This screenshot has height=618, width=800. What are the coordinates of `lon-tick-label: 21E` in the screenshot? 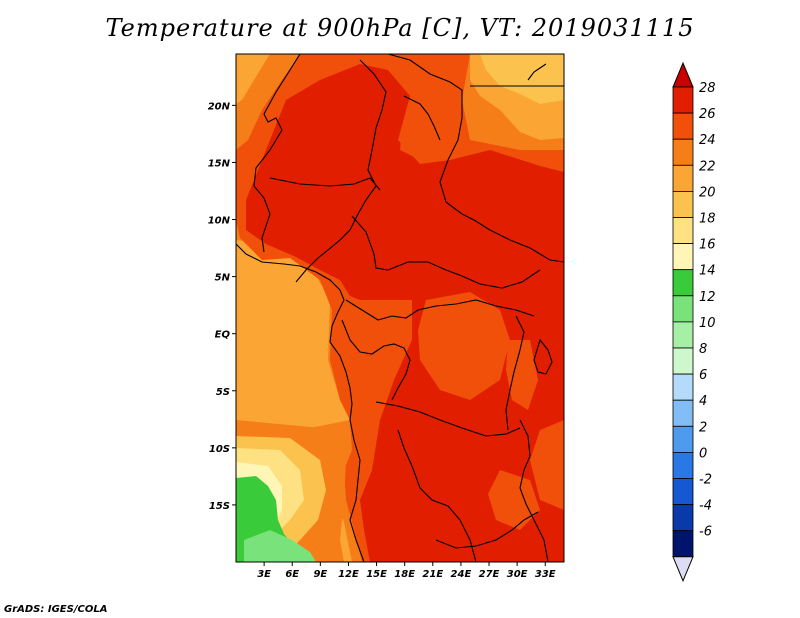 It's located at (432, 574).